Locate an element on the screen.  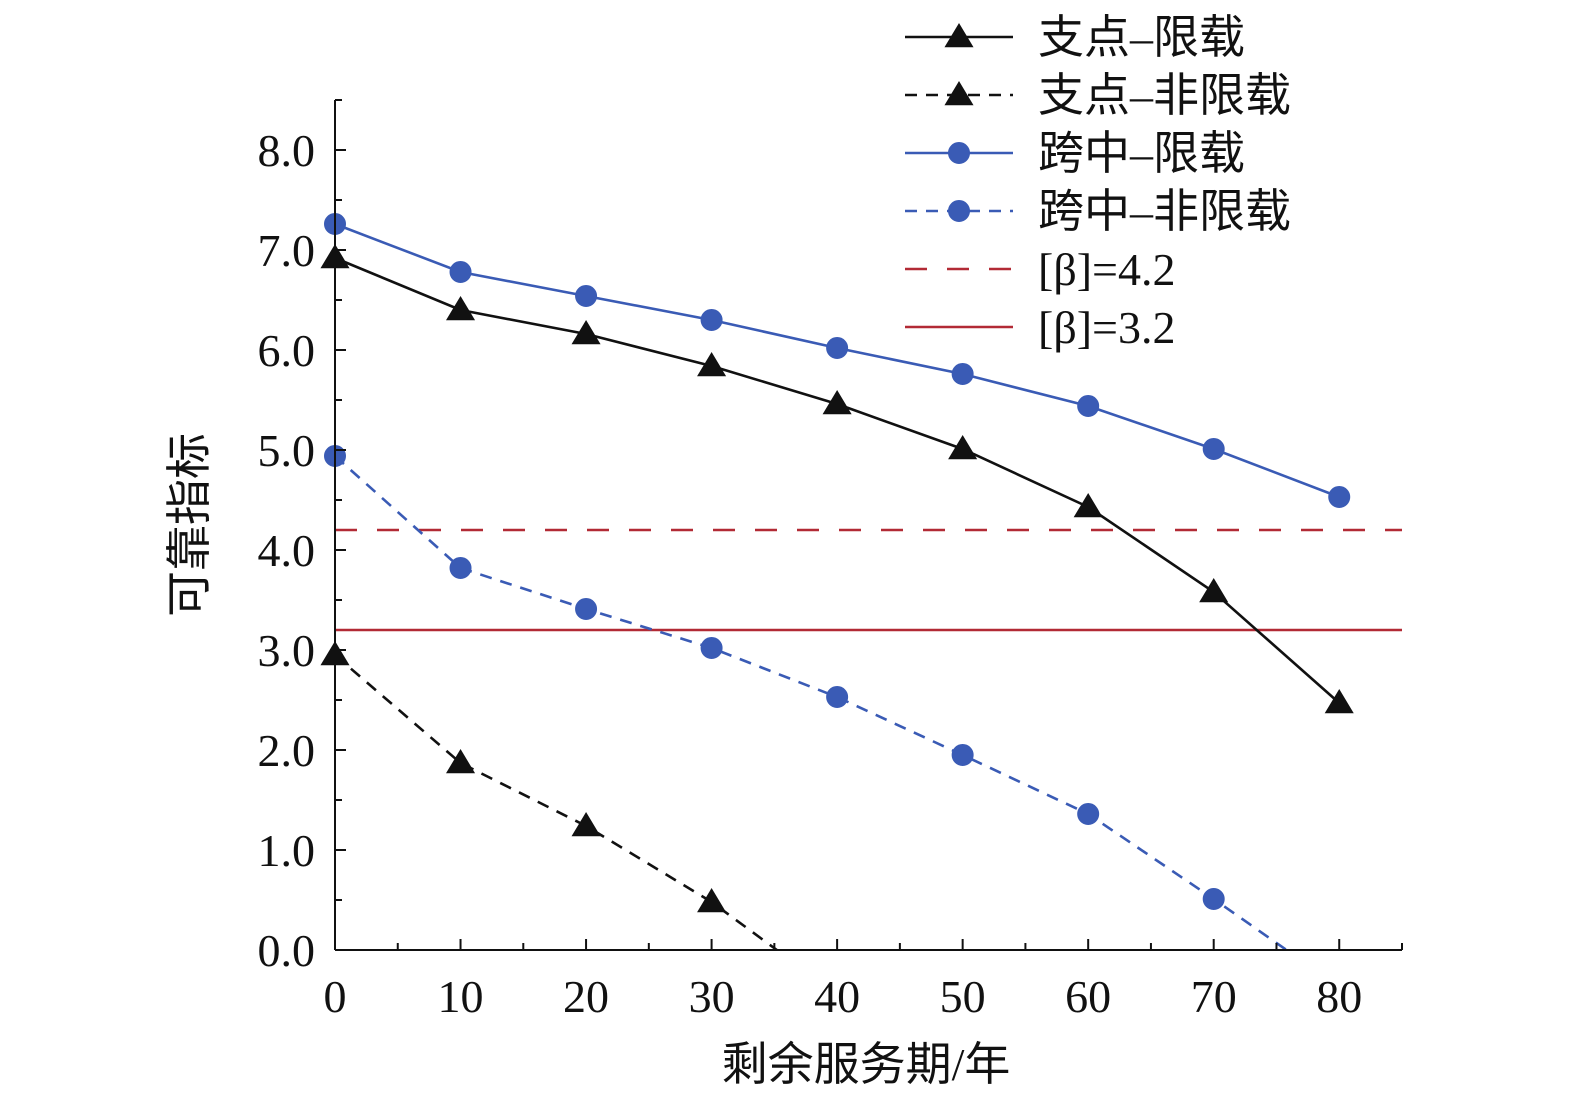
x-tick-label: 10 is located at coordinates (461, 996).